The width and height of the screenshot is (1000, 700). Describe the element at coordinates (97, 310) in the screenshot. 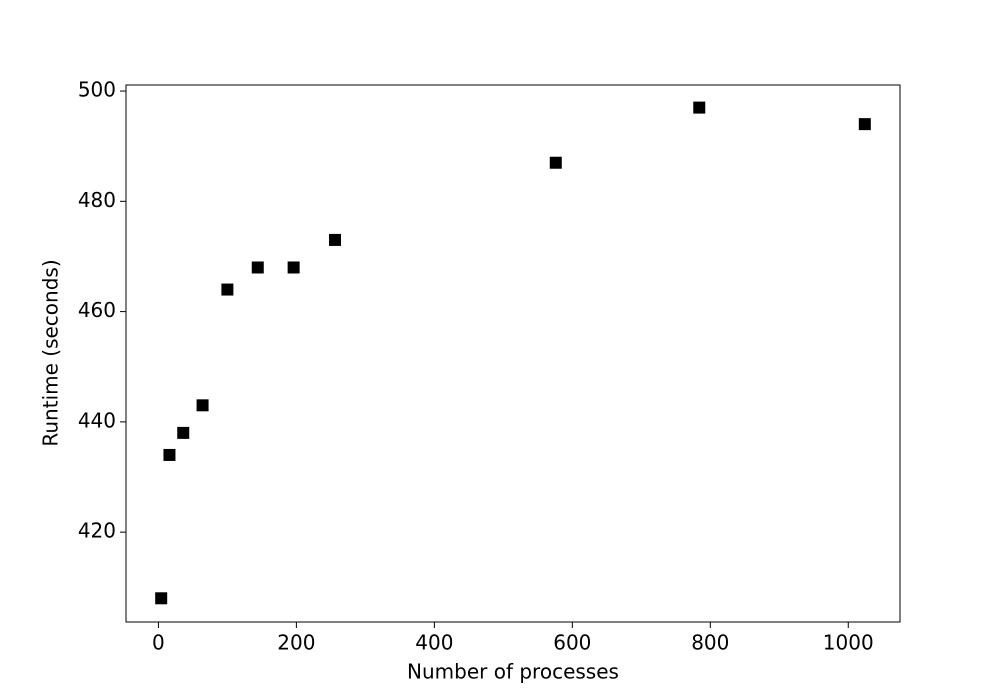

I see `y-tick-label: 460` at that location.